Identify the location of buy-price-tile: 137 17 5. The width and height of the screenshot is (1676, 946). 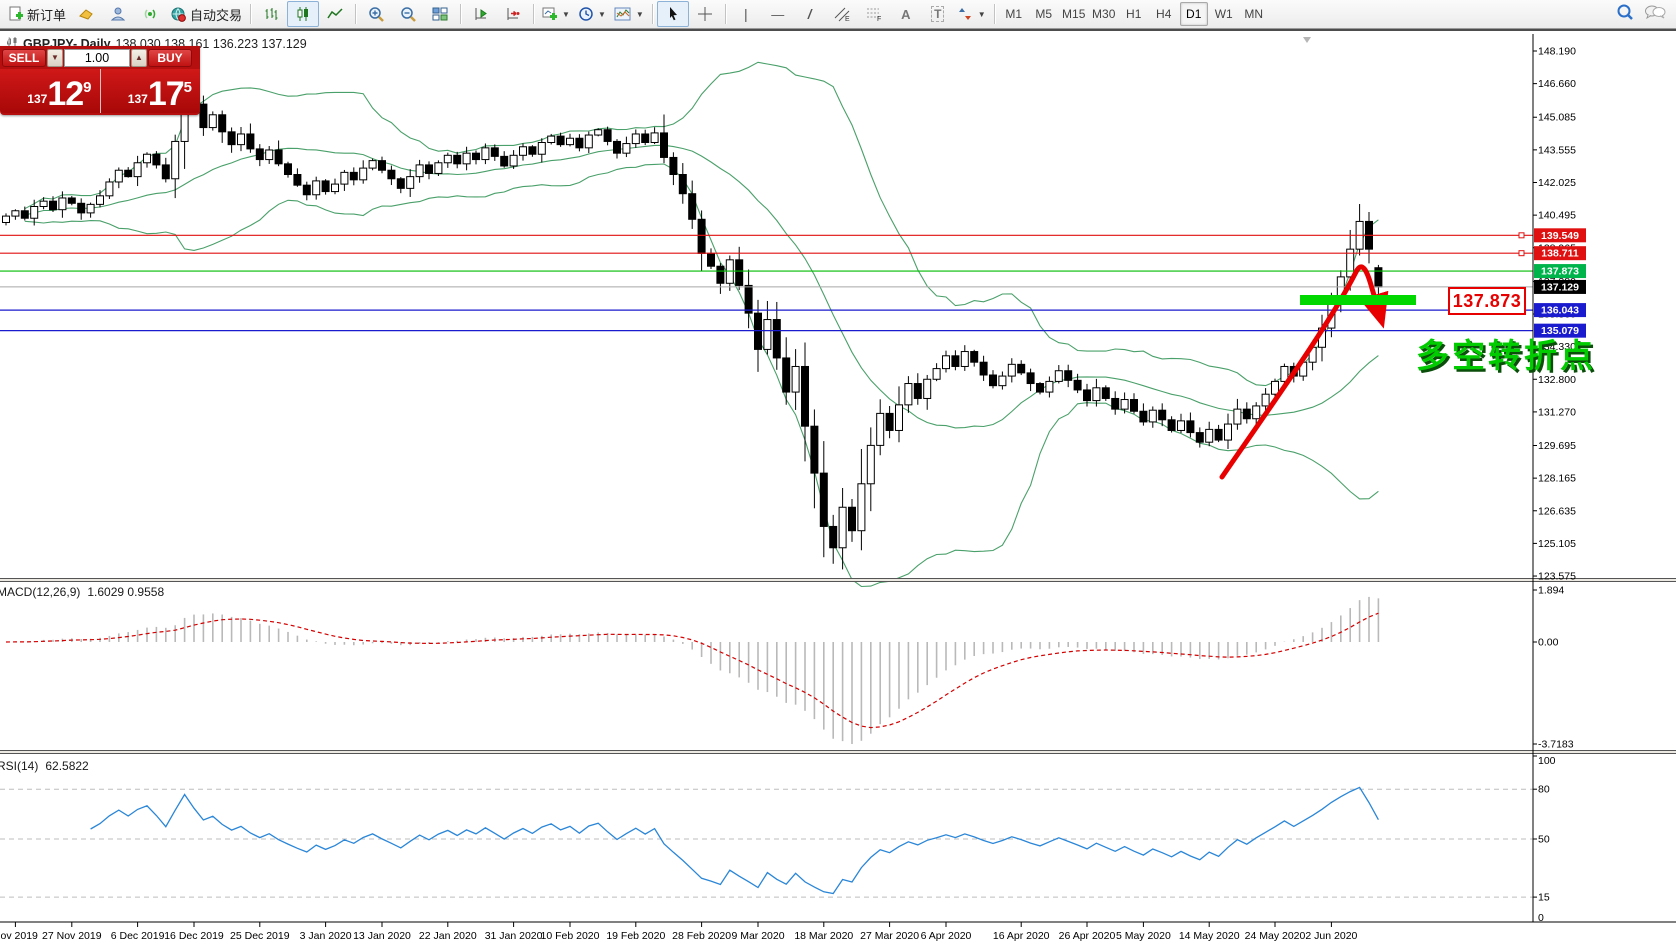
(150, 91).